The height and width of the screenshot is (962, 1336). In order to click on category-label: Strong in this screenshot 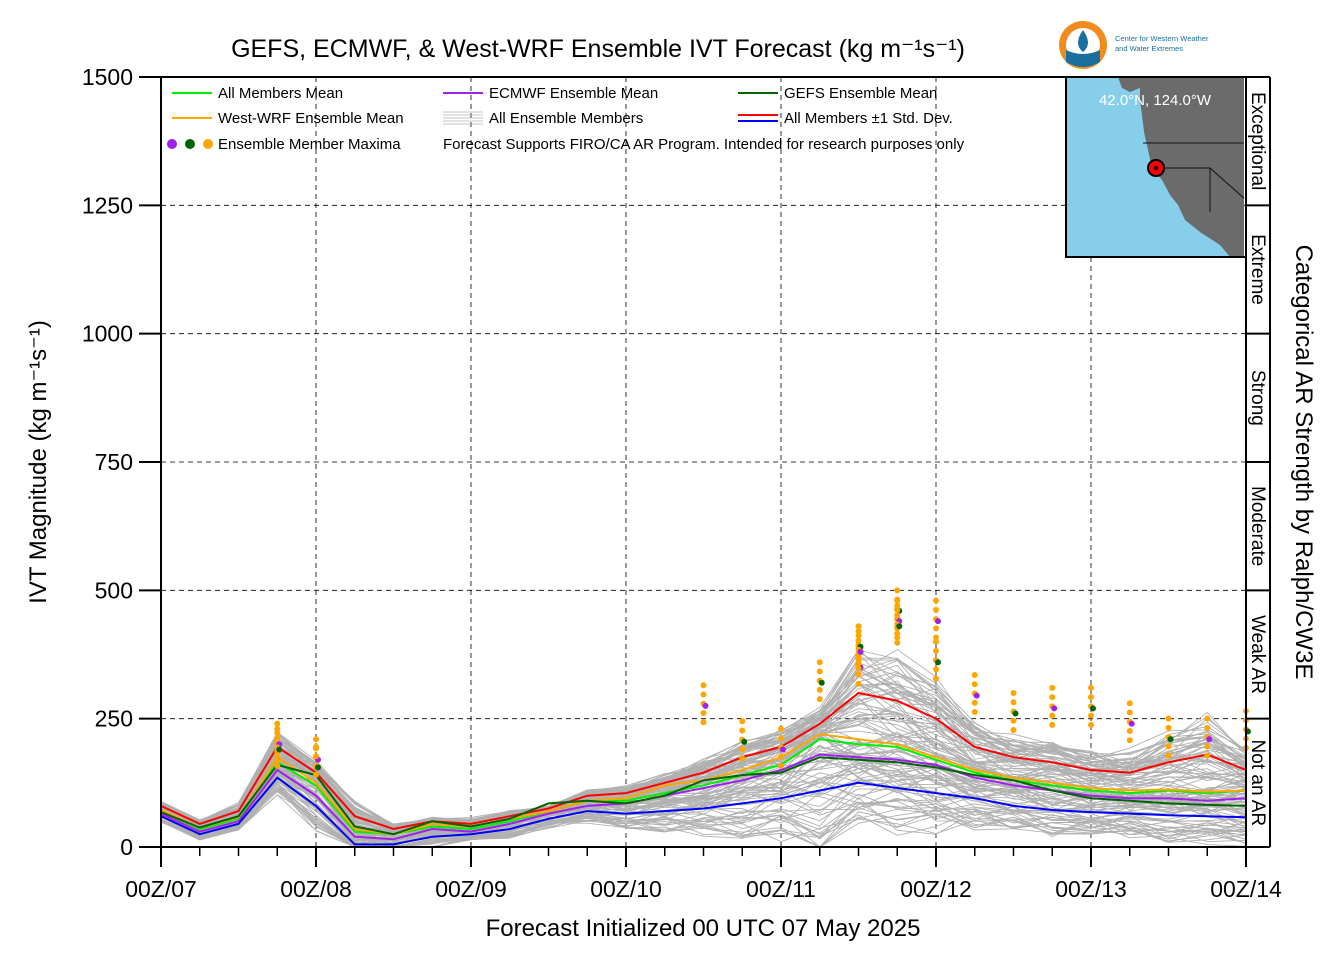, I will do `click(1257, 398)`.